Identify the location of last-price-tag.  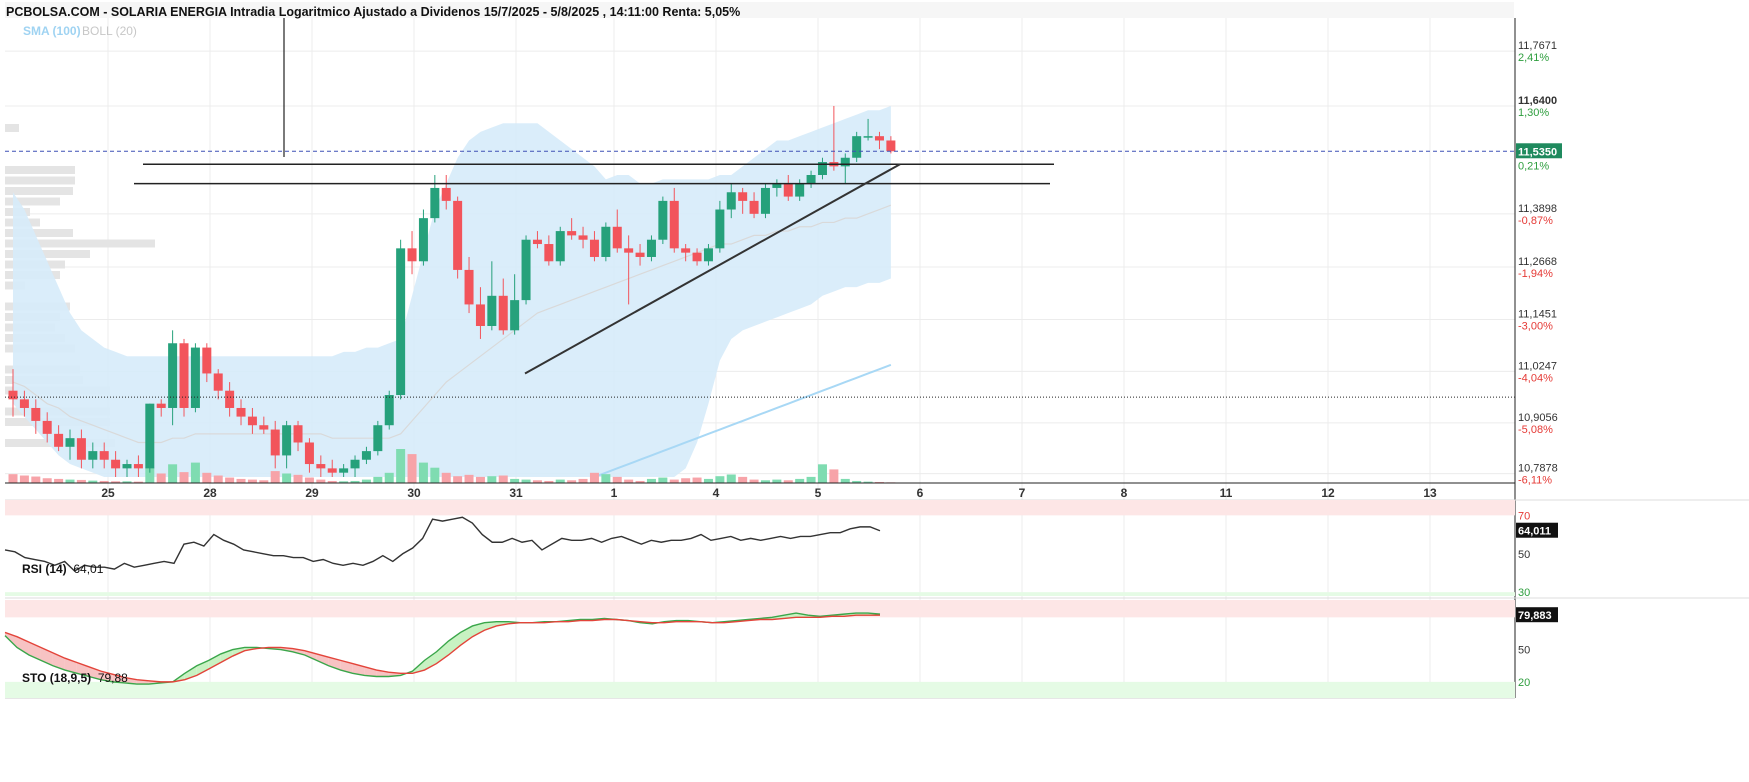
(1539, 151).